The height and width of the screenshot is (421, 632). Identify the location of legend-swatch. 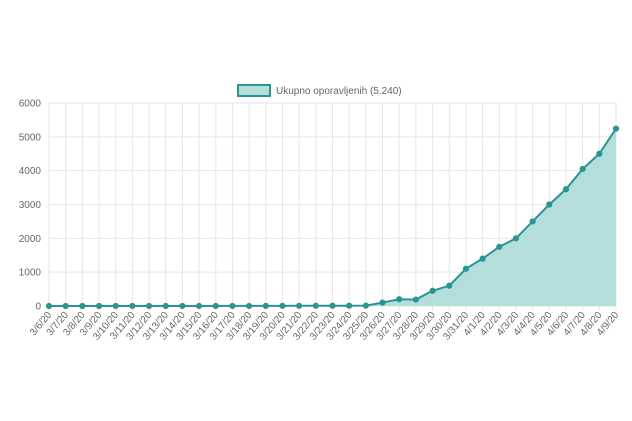
(254, 90).